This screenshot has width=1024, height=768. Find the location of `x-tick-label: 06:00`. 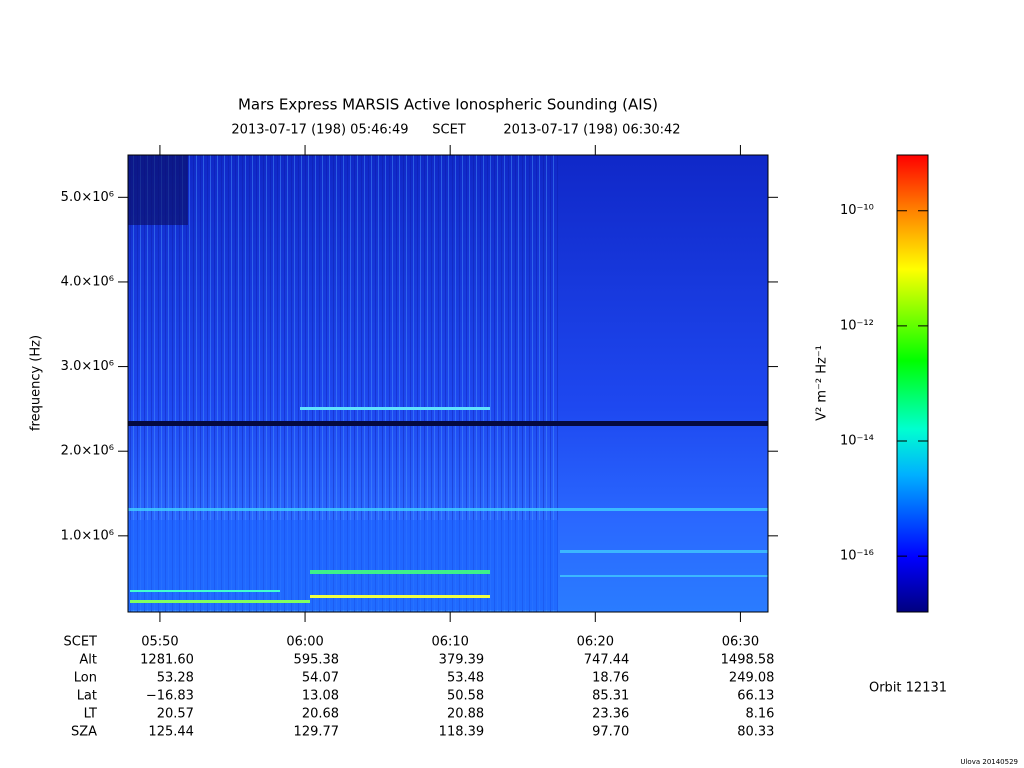

x-tick-label: 06:00 is located at coordinates (304, 642).